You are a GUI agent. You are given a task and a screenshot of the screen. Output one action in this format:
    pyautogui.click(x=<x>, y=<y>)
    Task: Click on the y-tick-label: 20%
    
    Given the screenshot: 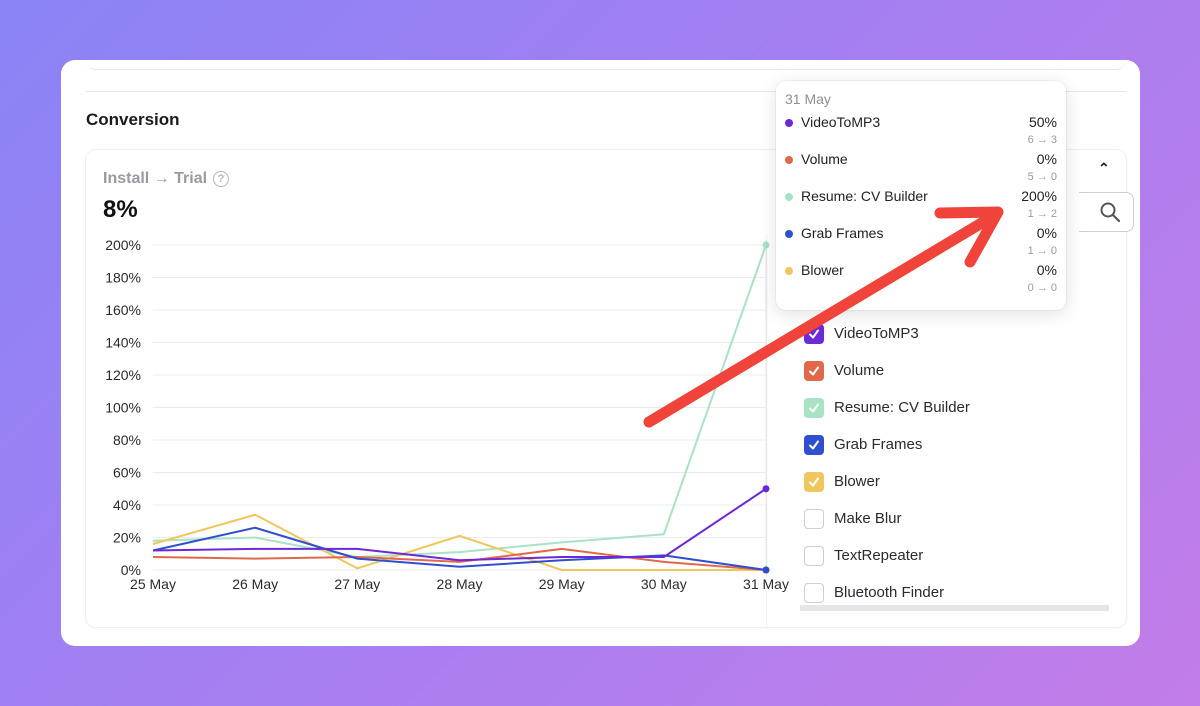 What is the action you would take?
    pyautogui.click(x=127, y=538)
    